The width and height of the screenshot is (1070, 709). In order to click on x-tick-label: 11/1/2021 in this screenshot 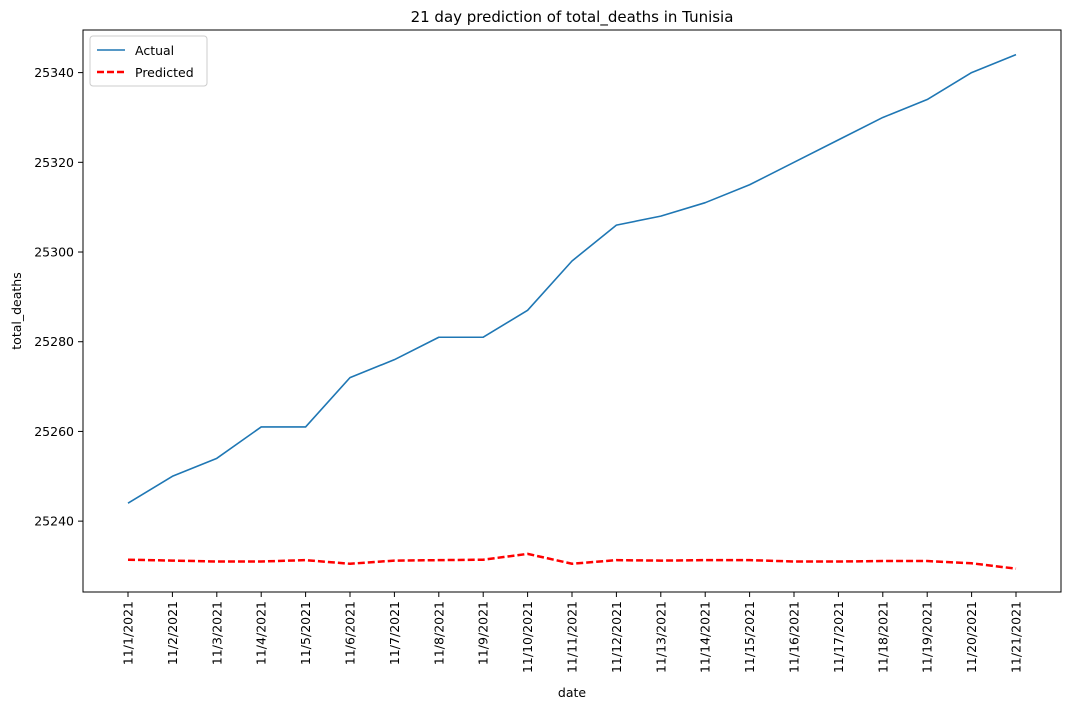, I will do `click(128, 633)`.